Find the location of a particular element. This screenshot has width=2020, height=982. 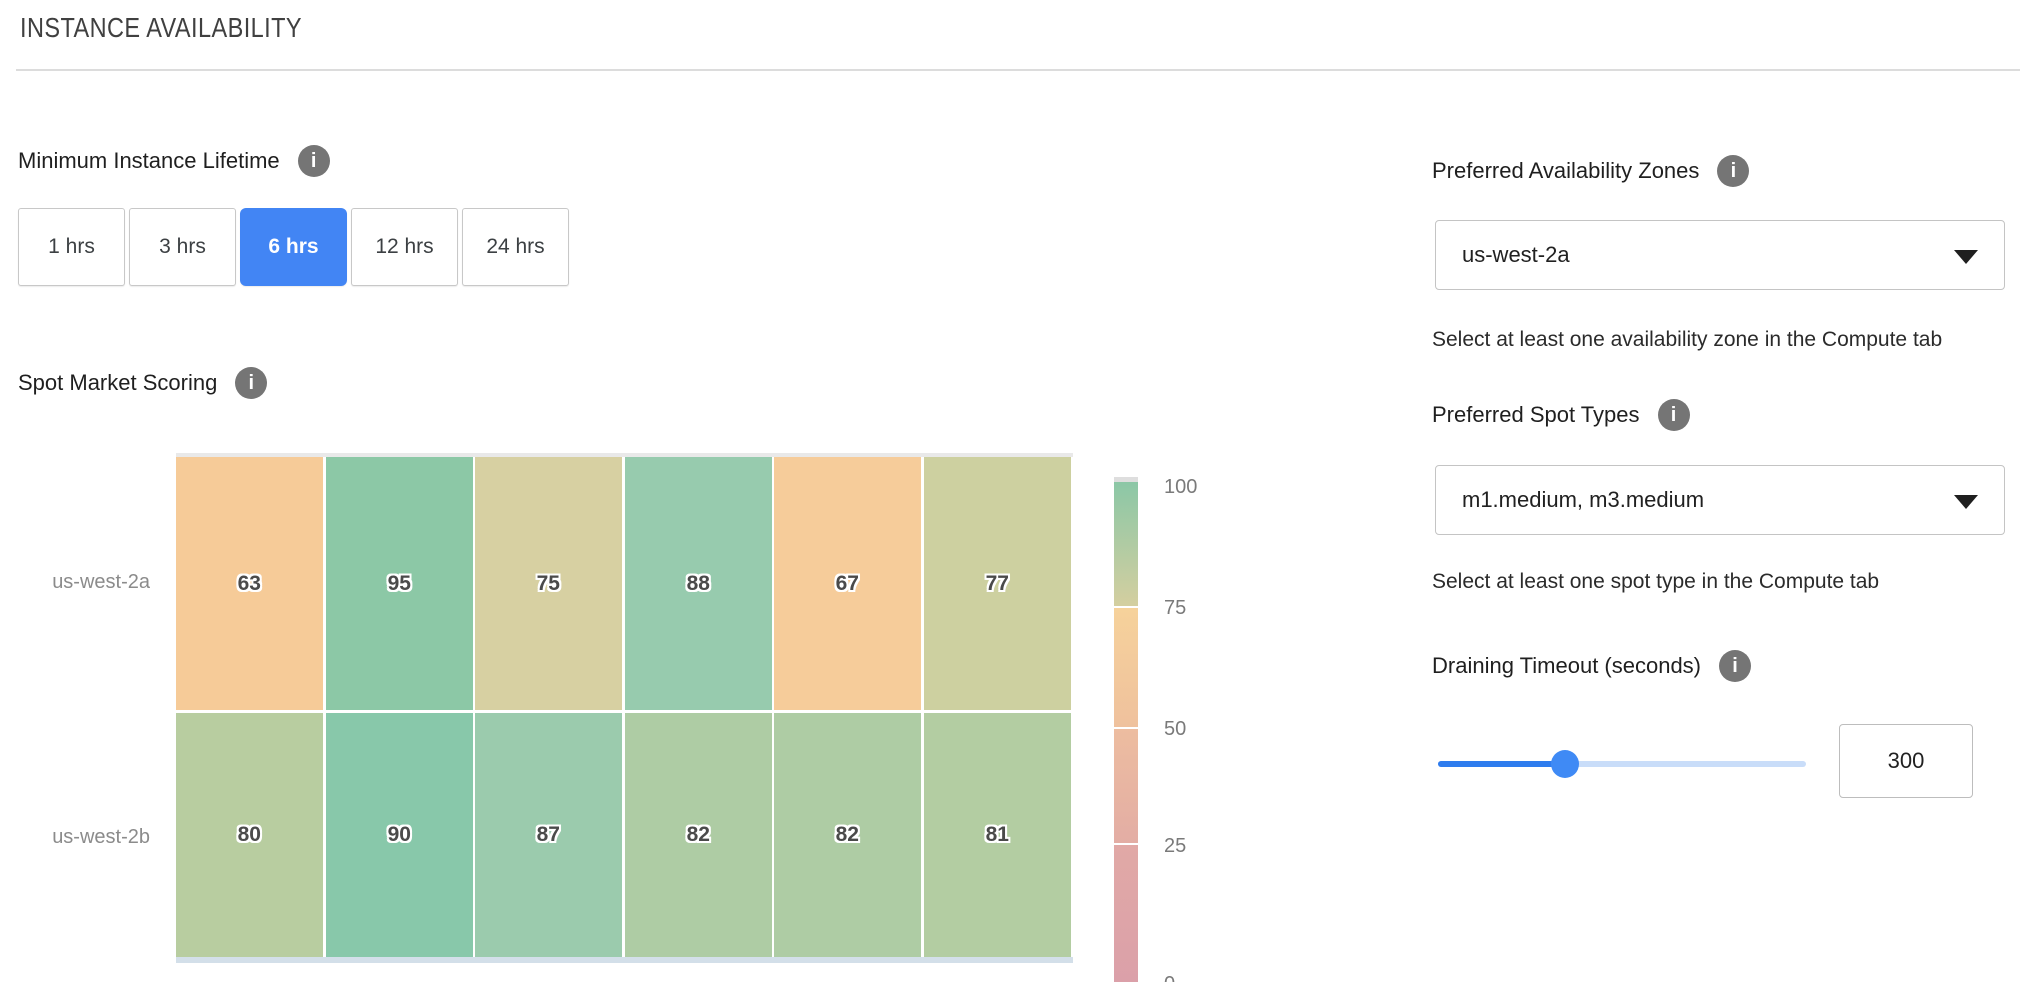

heatmap-row-us-west-2a: 63 95 75 88 67 77 is located at coordinates (624, 583).